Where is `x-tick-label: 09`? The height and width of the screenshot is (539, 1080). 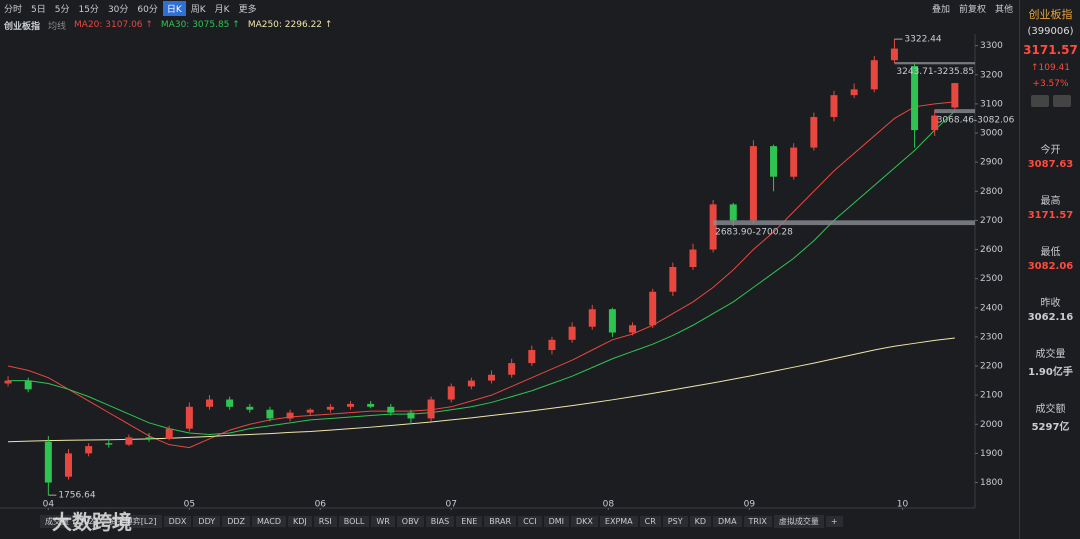 x-tick-label: 09 is located at coordinates (750, 505).